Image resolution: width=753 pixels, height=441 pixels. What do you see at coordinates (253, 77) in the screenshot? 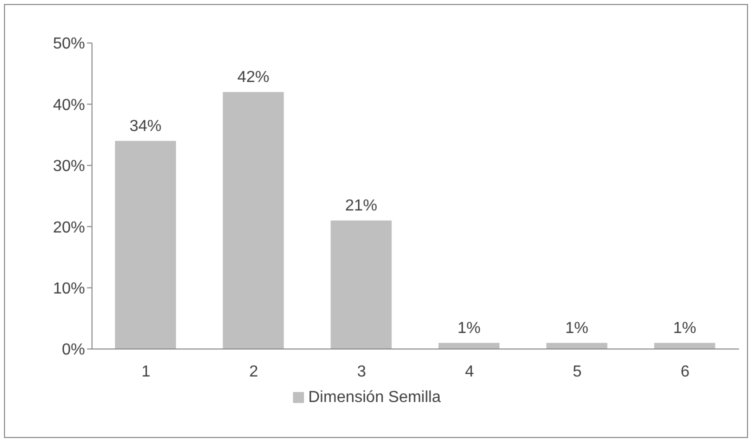
I see `data-label: 42%` at bounding box center [253, 77].